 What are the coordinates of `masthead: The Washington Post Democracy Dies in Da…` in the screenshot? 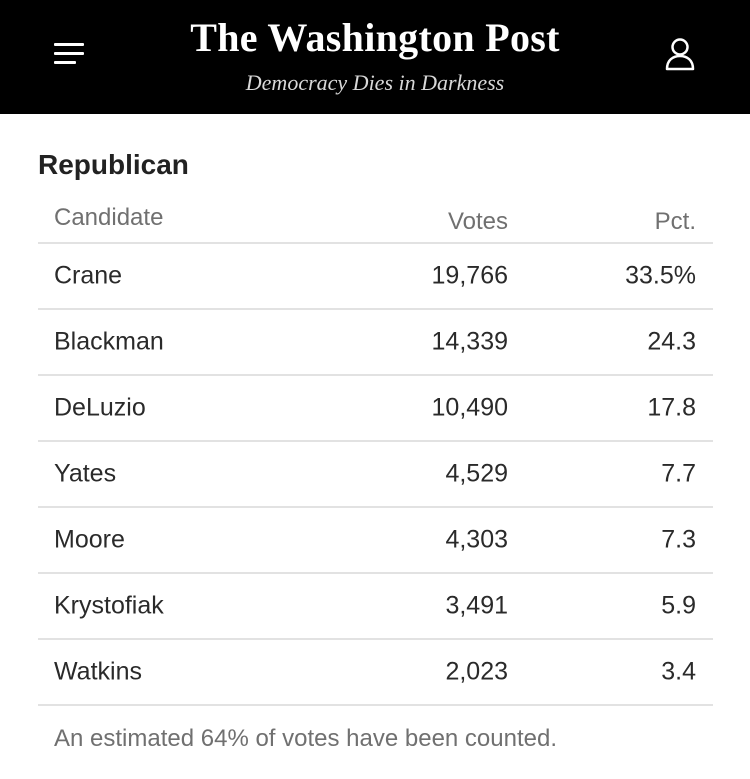 It's located at (375, 57).